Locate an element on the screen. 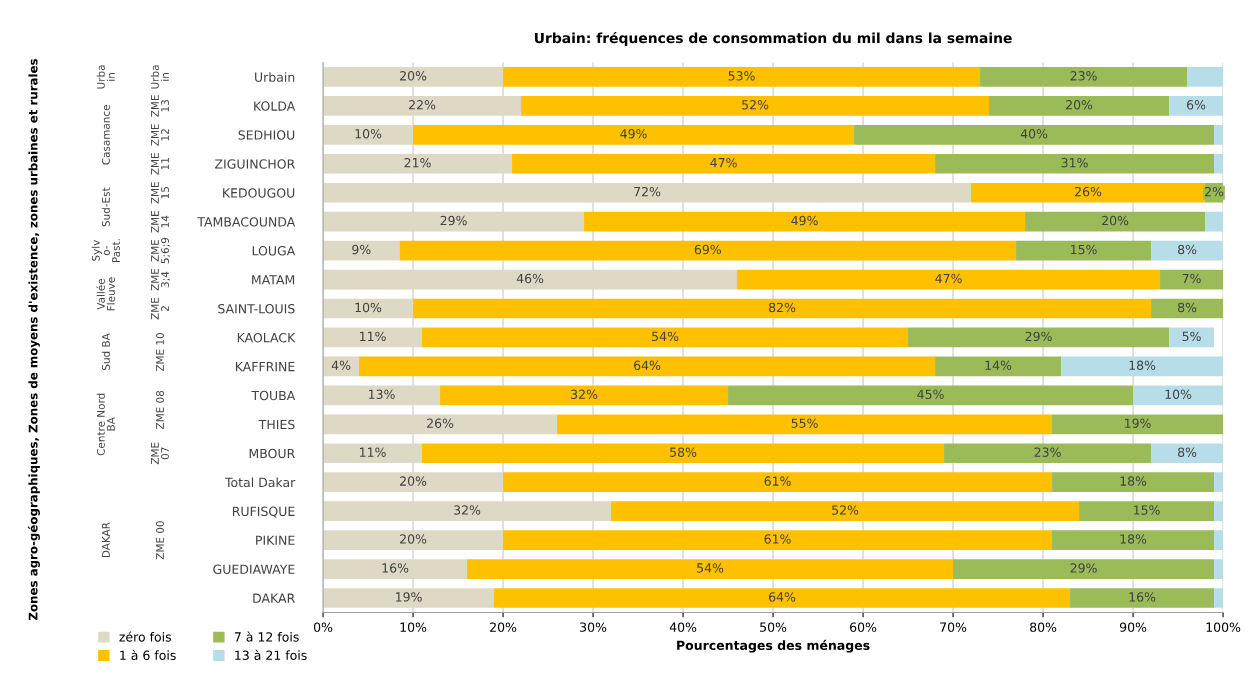 The image size is (1257, 679). data-label: 53% is located at coordinates (741, 76).